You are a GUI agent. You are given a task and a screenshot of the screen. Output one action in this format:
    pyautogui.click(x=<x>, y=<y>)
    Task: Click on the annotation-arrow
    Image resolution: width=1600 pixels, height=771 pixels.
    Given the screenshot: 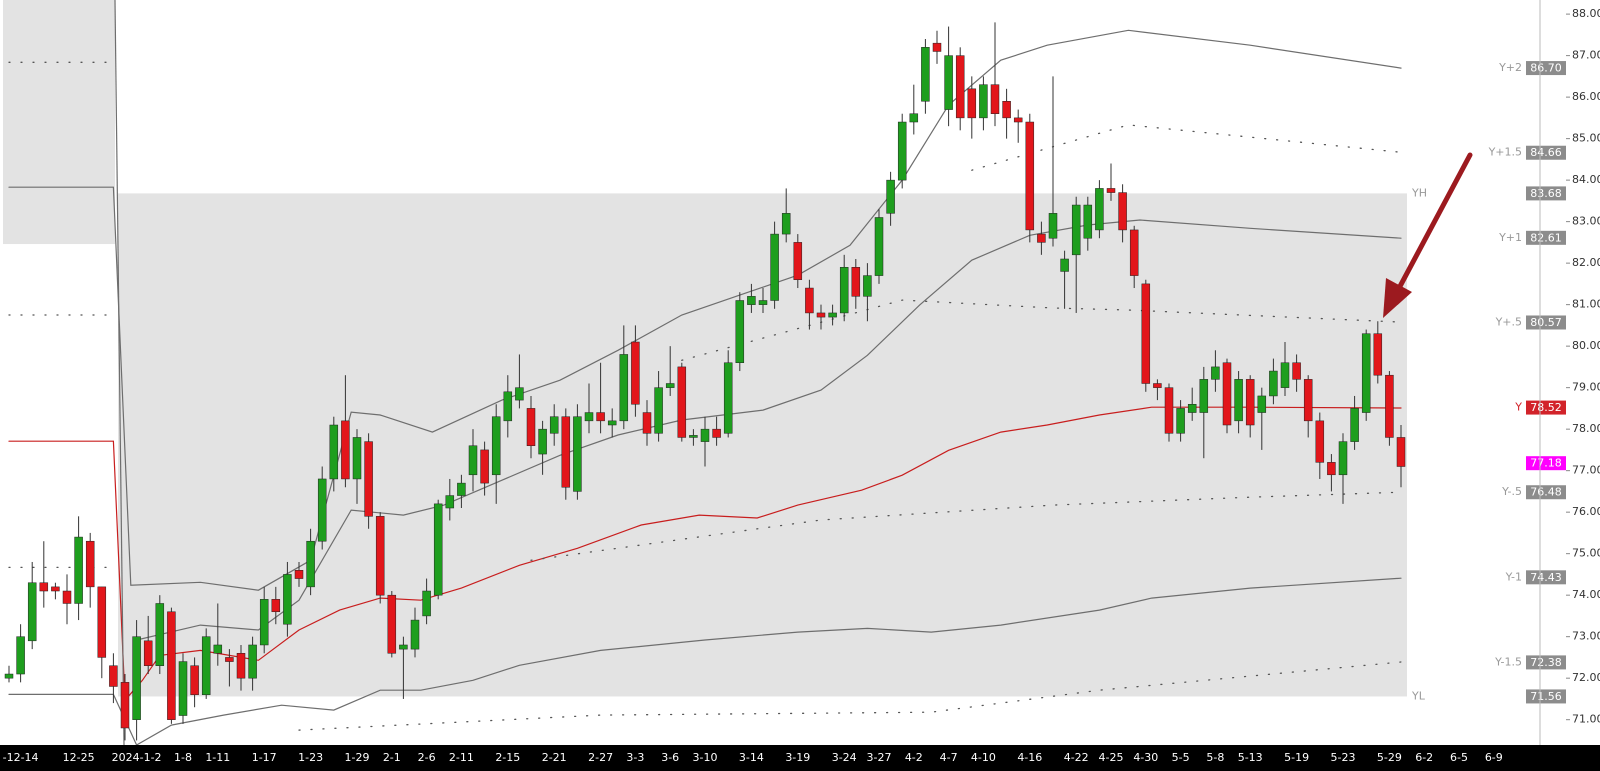 What is the action you would take?
    pyautogui.click(x=1428, y=235)
    